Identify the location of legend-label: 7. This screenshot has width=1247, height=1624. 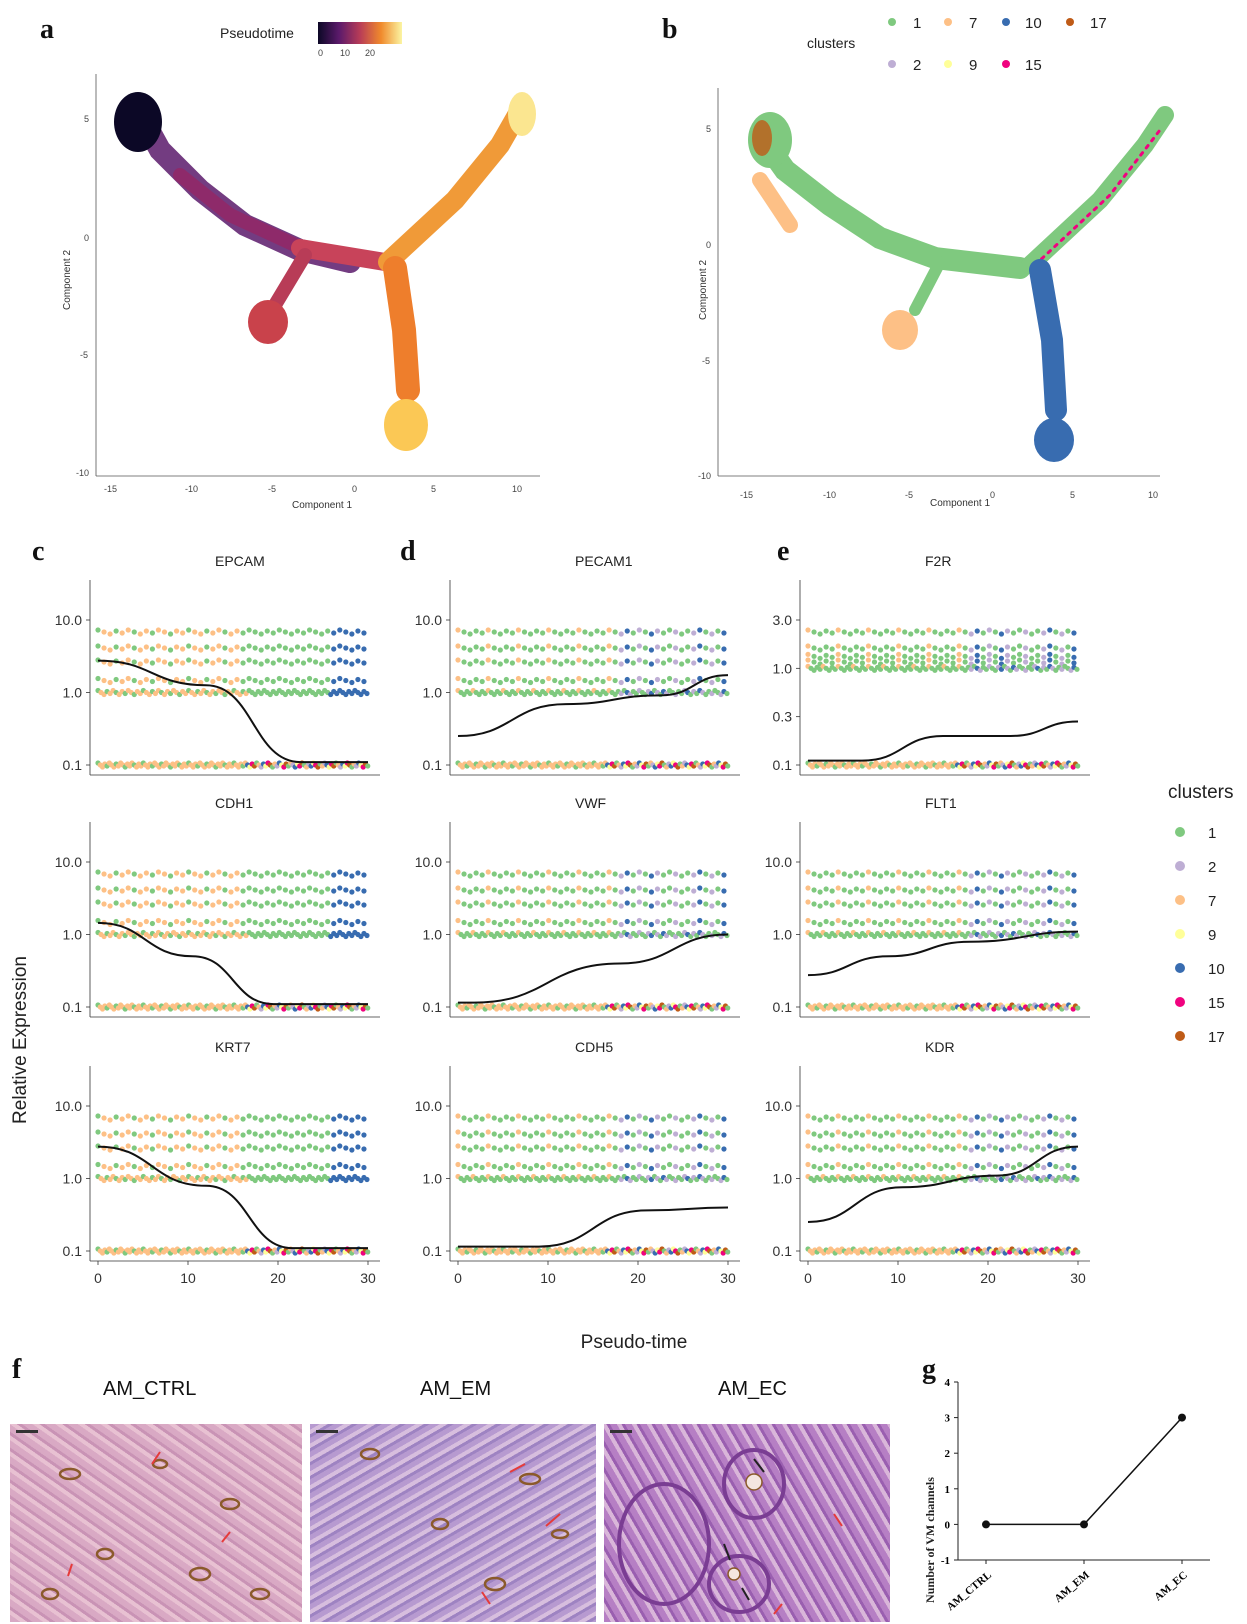
(1212, 901).